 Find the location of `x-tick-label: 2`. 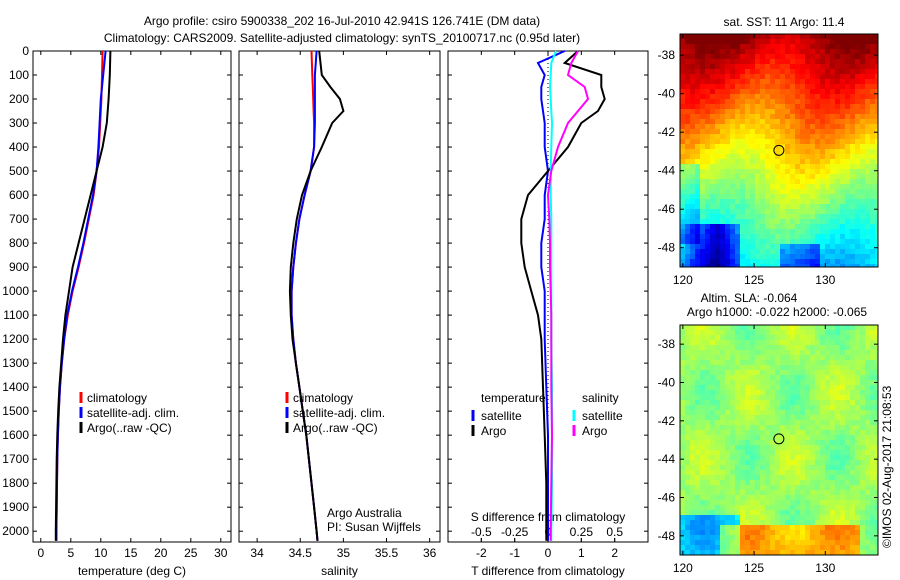

x-tick-label: 2 is located at coordinates (614, 553).